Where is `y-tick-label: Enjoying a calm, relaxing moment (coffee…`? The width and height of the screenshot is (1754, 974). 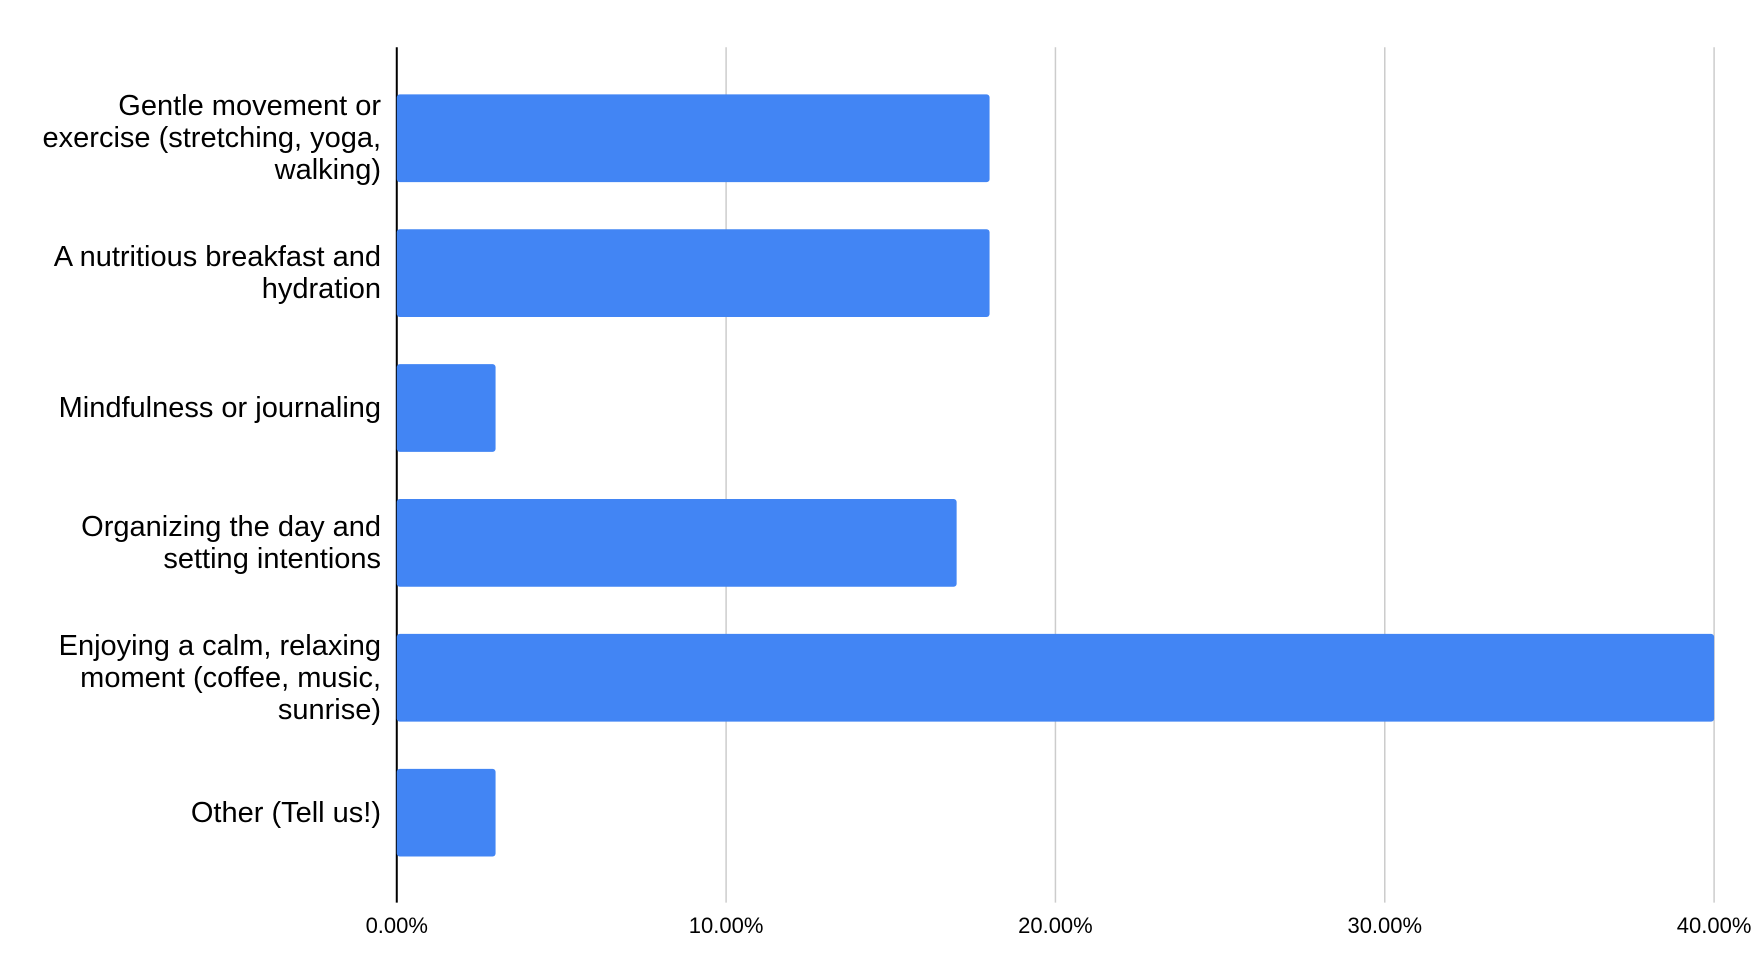 y-tick-label: Enjoying a calm, relaxing moment (coffee… is located at coordinates (220, 677).